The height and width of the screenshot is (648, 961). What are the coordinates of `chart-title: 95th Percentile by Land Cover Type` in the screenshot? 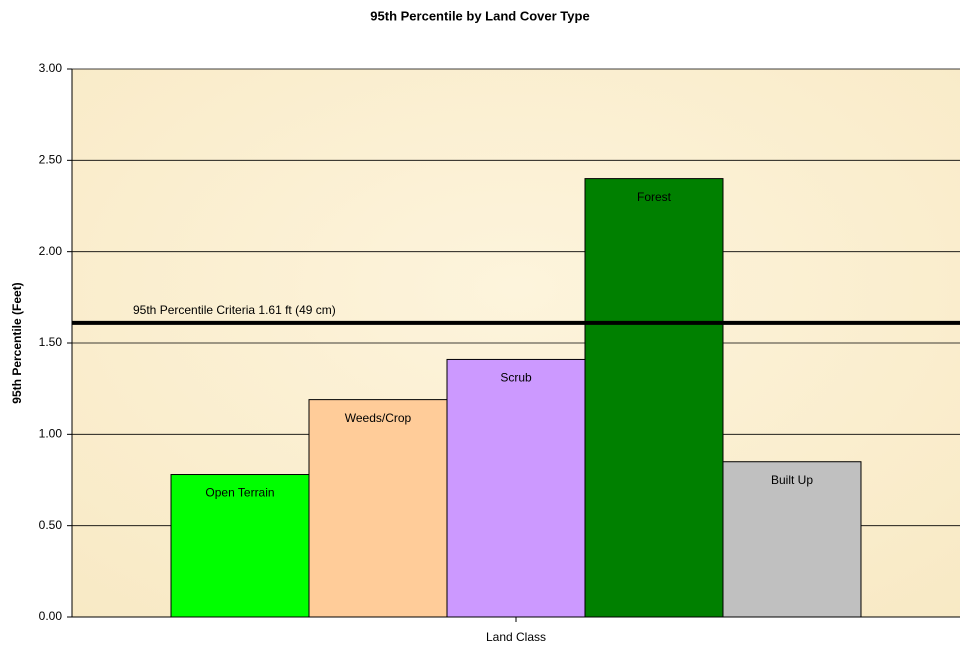 It's located at (479, 15).